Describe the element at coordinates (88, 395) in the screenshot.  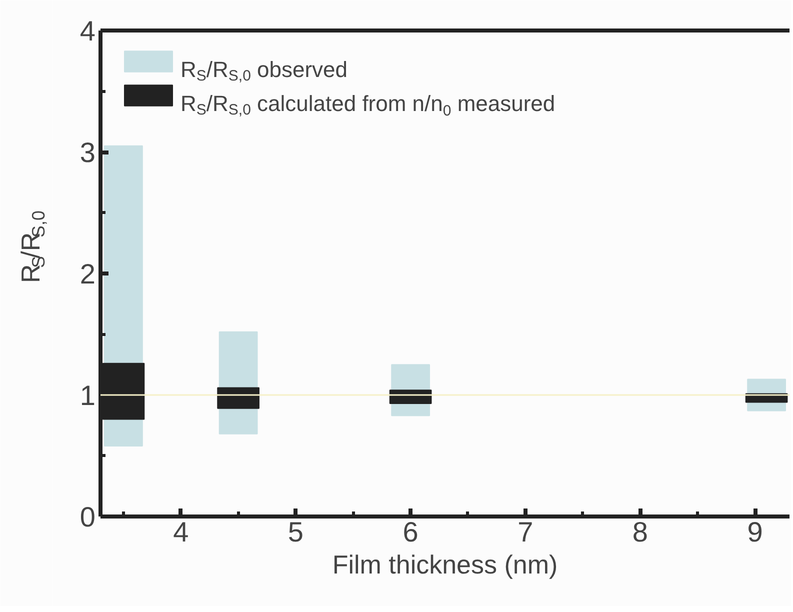
I see `y-tick-label: 1` at that location.